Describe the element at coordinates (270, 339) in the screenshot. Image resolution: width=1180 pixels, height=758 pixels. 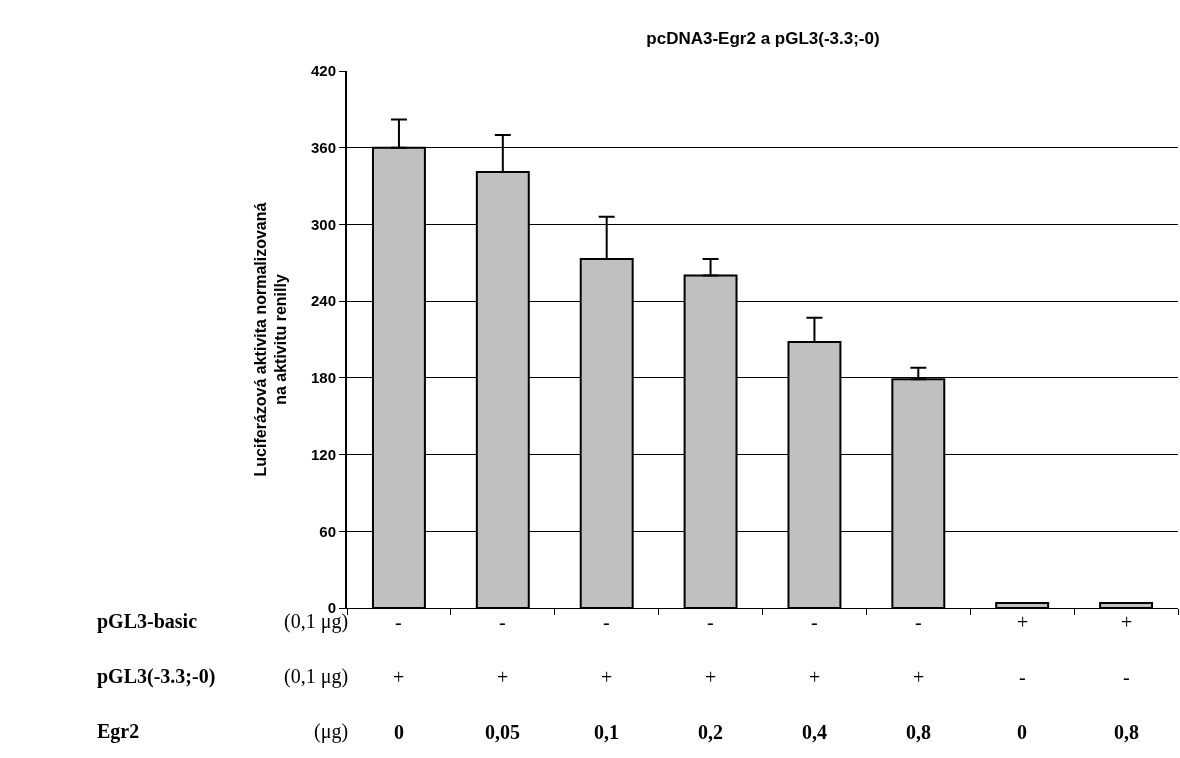
I see `y-axis-title: Luciferázová aktivita normalizovaná na aktivitu renilly` at that location.